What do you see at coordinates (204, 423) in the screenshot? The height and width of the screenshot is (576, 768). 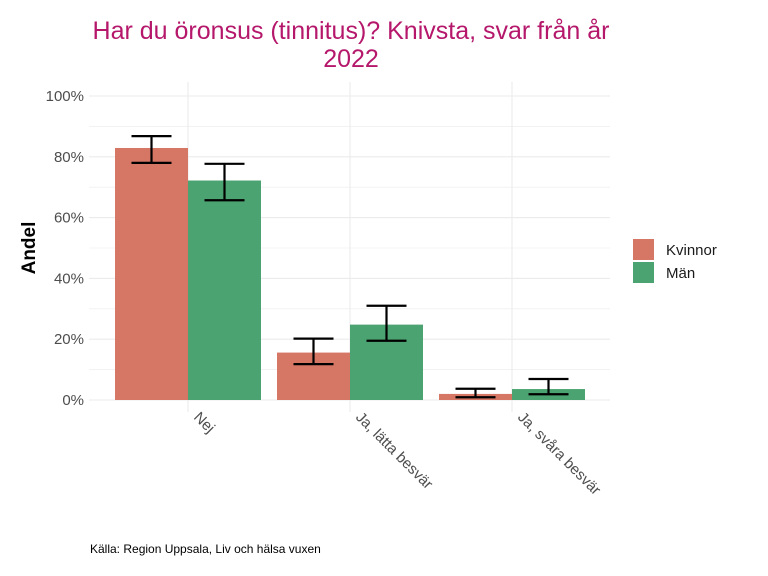 I see `x-tick-label: Nej` at bounding box center [204, 423].